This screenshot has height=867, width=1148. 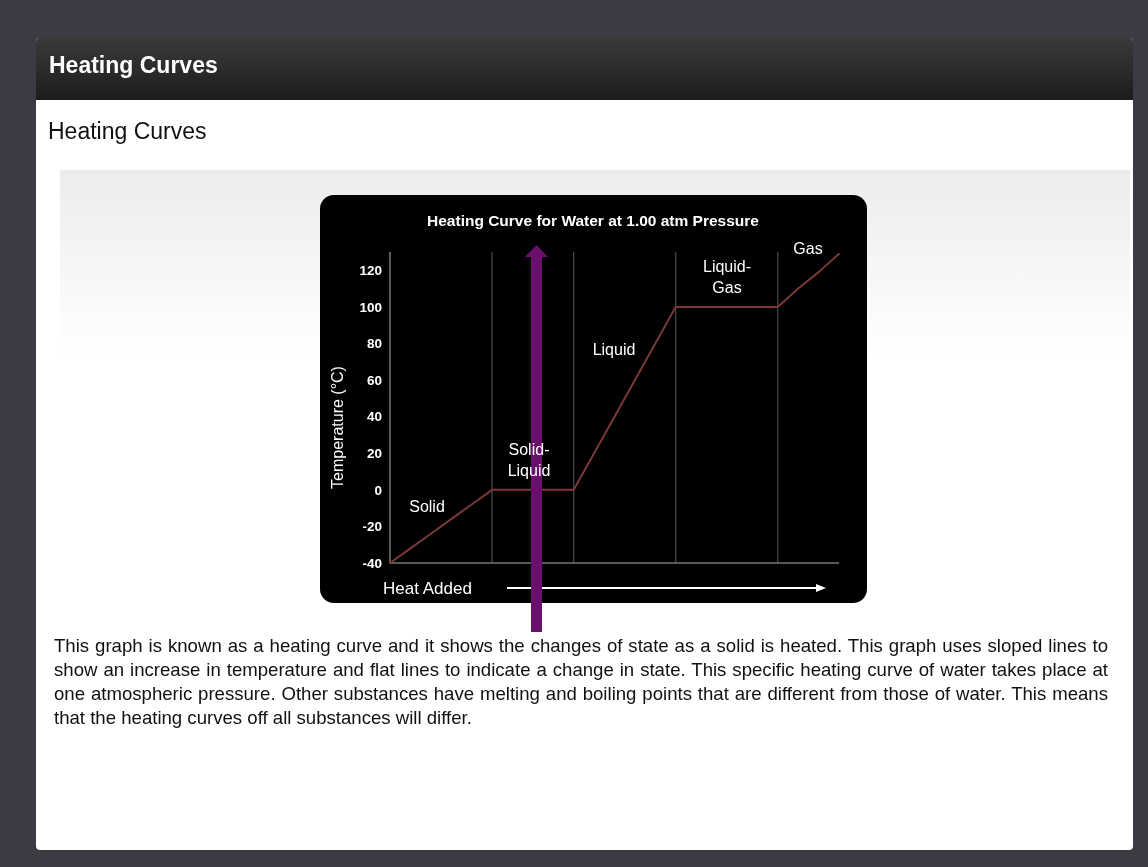 I want to click on x-axis-title: Heat Added, so click(x=427, y=588).